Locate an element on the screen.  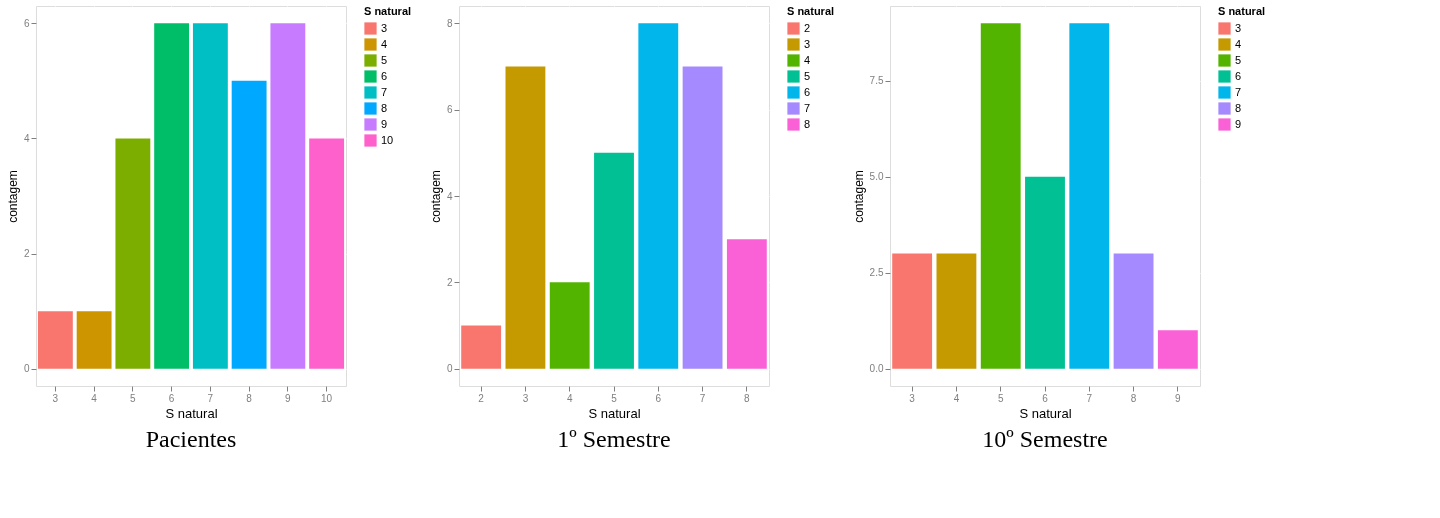
text: Pacientes is located at coordinates (191, 439).